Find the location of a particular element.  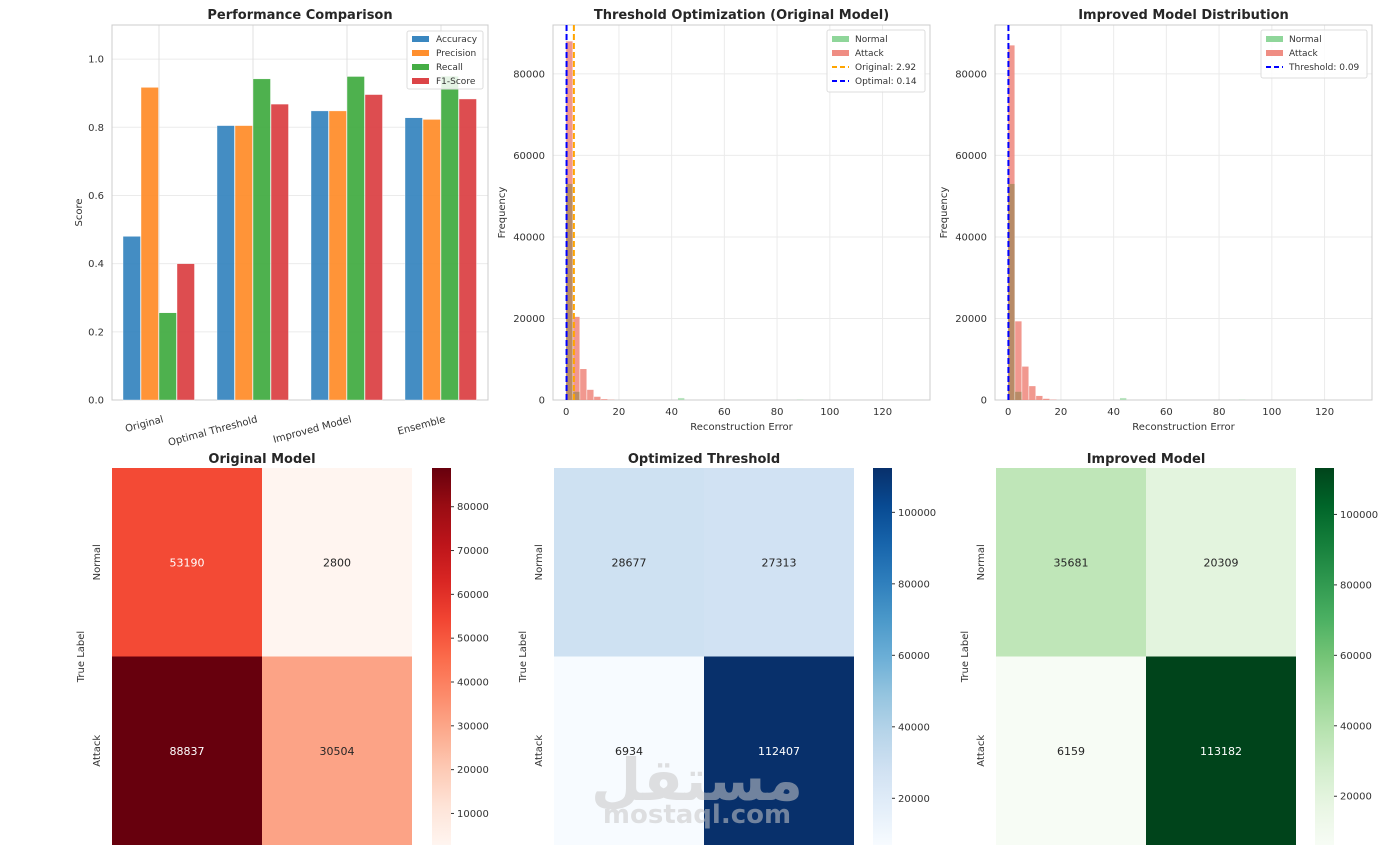

x-axis-label: Reconstruction Error is located at coordinates (741, 427).